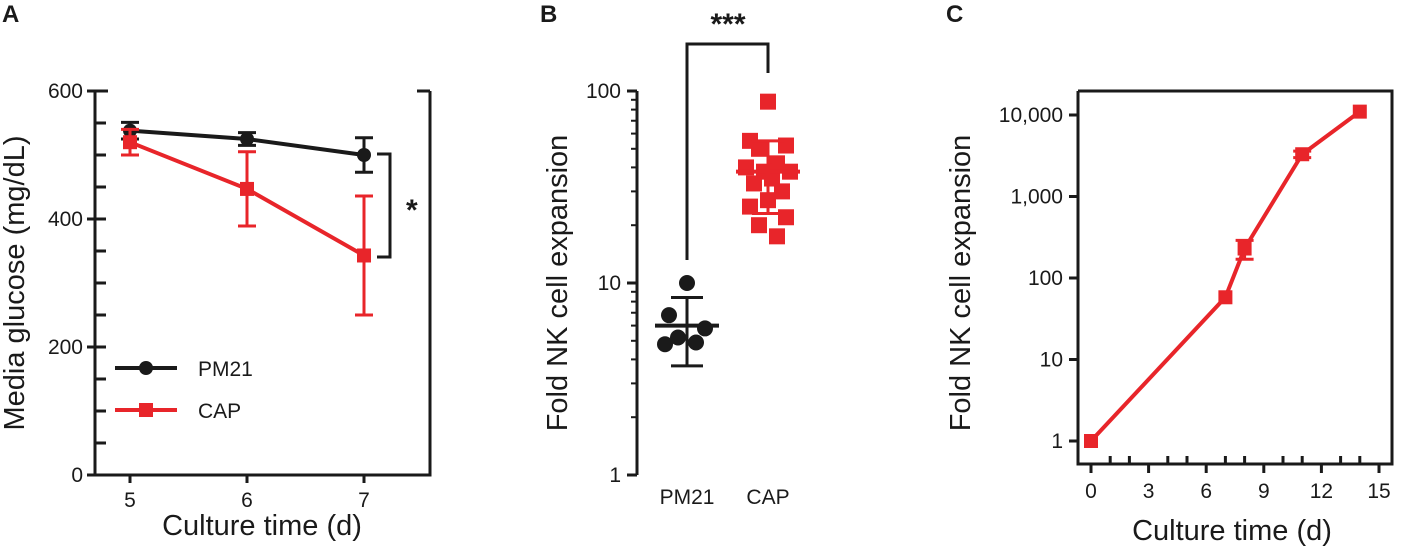 The image size is (1418, 550). I want to click on panel-a-legend: PM21 CAP, so click(184, 390).